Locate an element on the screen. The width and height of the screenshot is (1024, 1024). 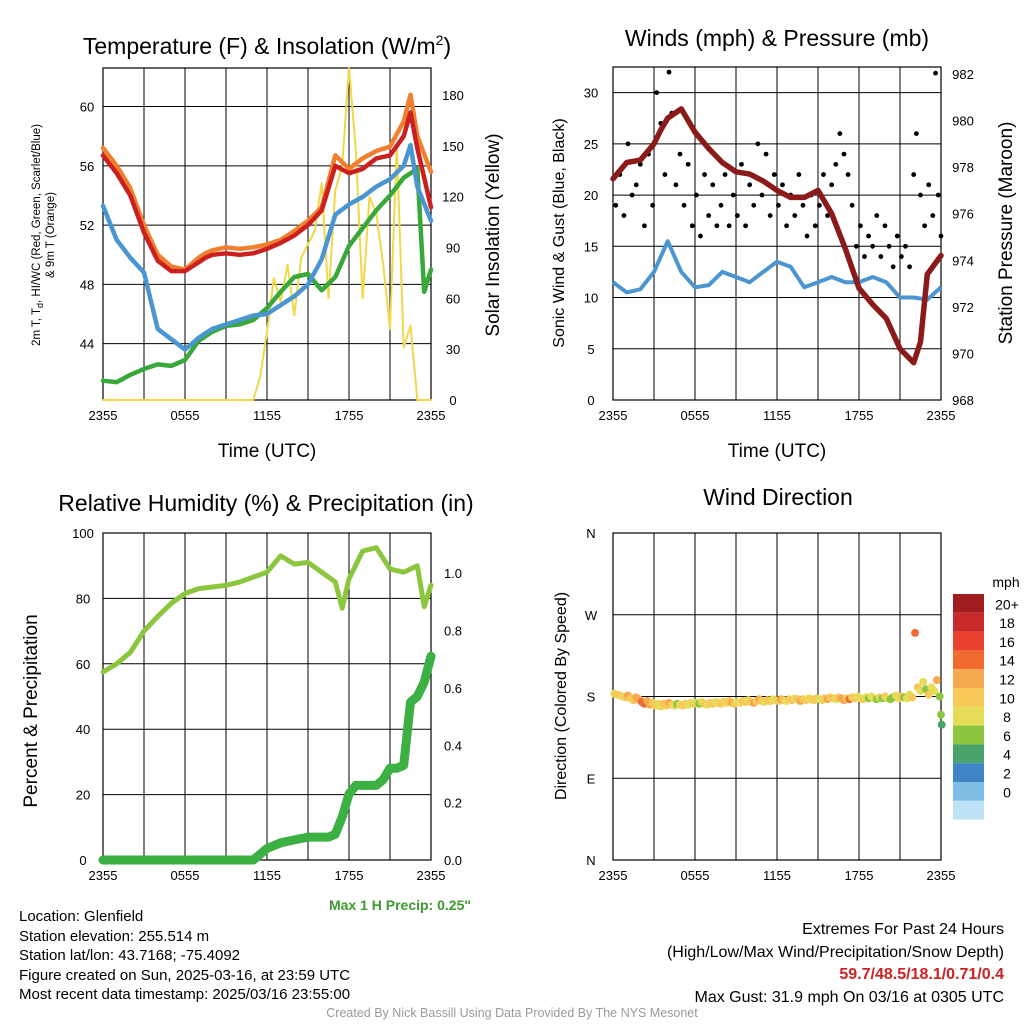
y-tick-label: 20 is located at coordinates (591, 195).